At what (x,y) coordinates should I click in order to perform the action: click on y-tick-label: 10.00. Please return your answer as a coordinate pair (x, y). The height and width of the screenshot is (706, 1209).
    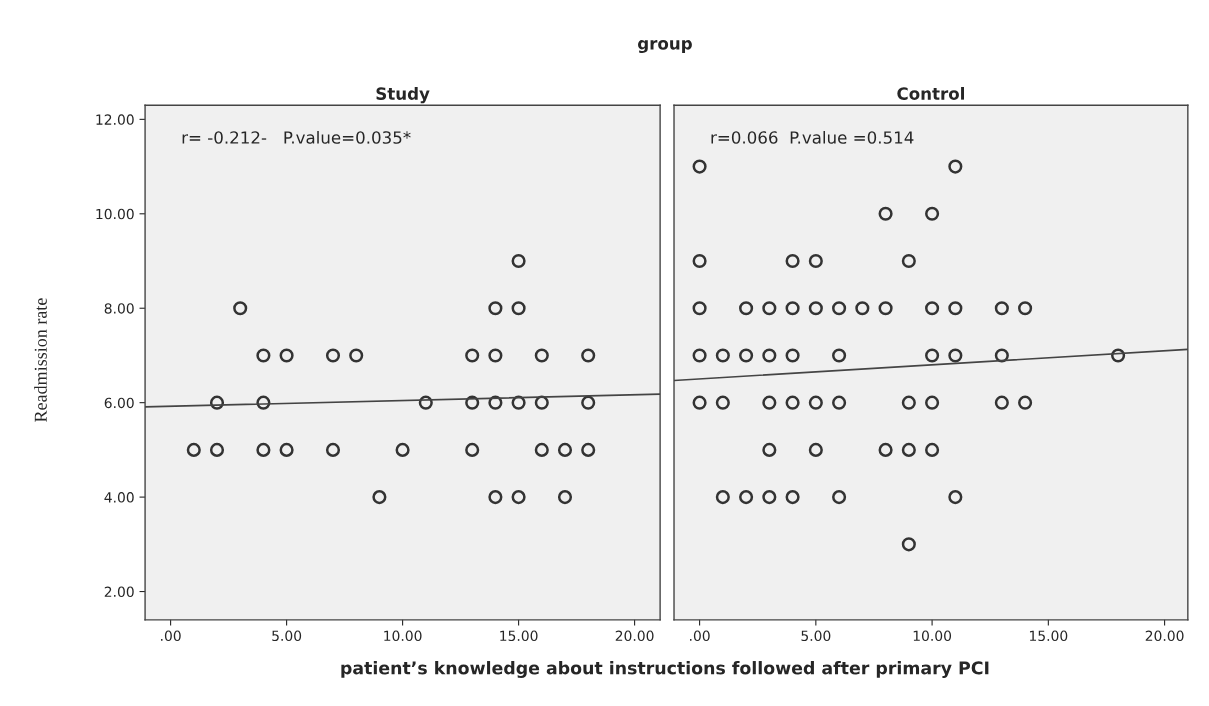
    Looking at the image, I should click on (115, 214).